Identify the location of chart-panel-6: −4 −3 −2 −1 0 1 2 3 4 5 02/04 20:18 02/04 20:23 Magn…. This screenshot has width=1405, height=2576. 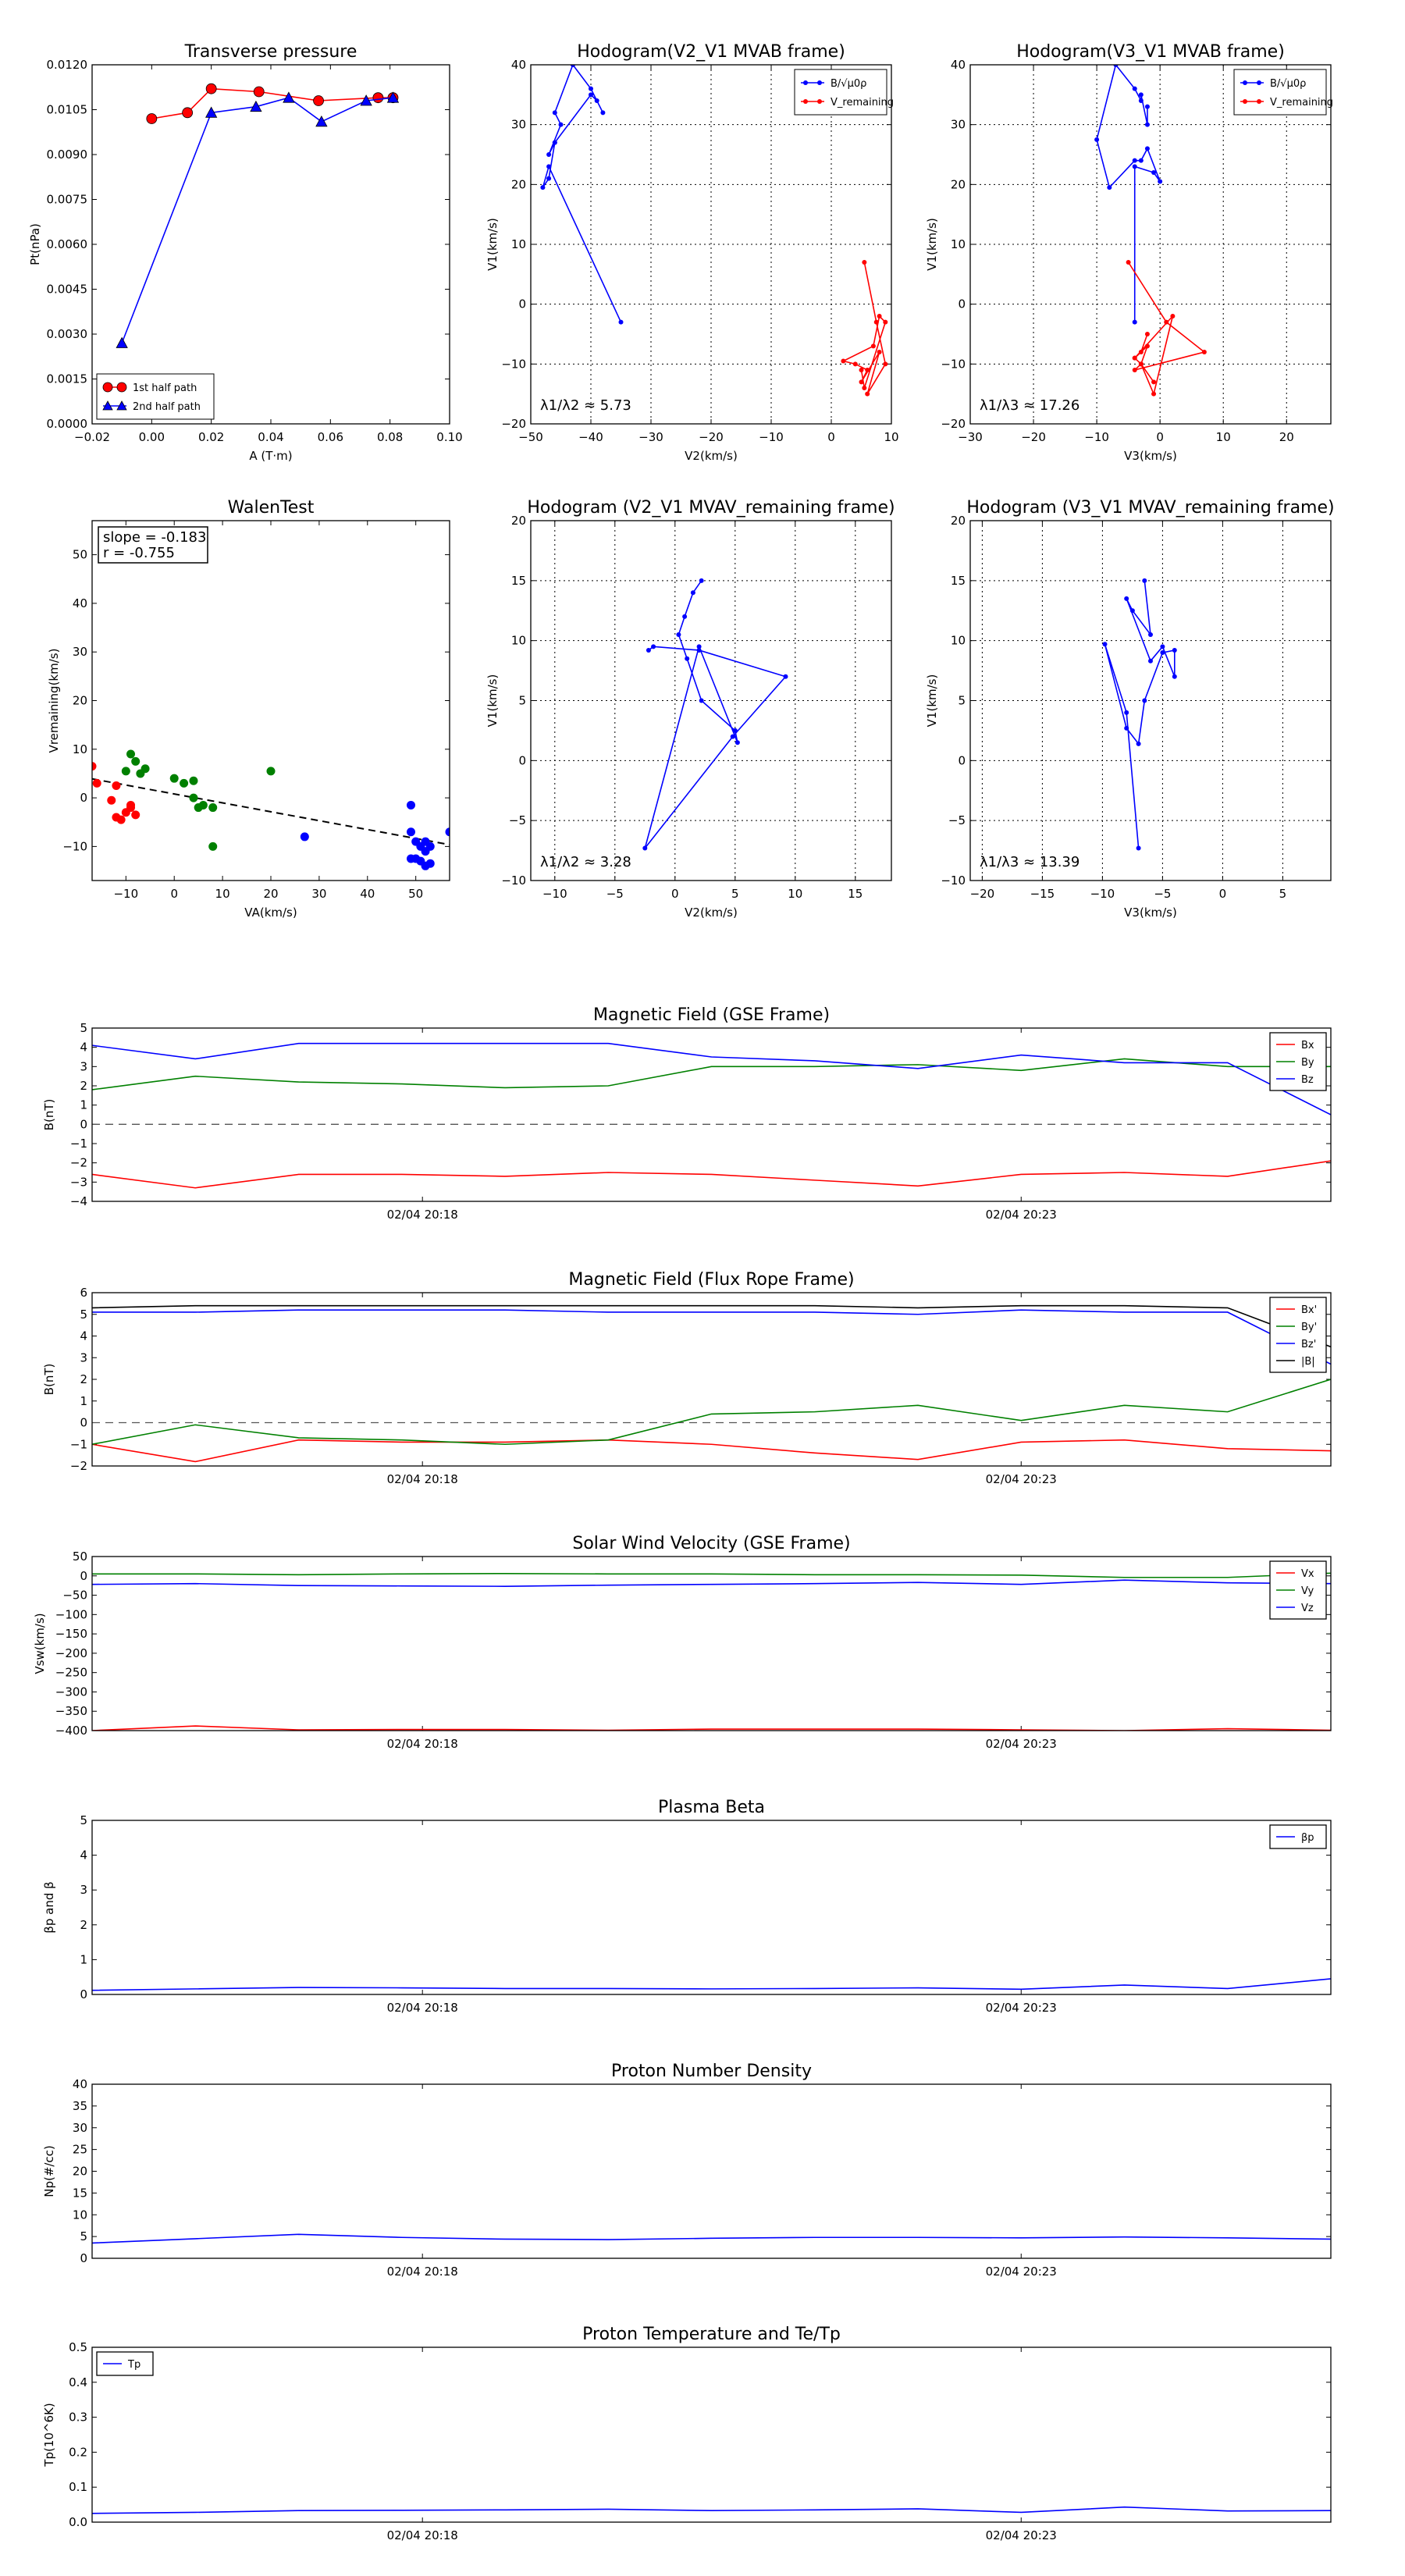
(687, 1113).